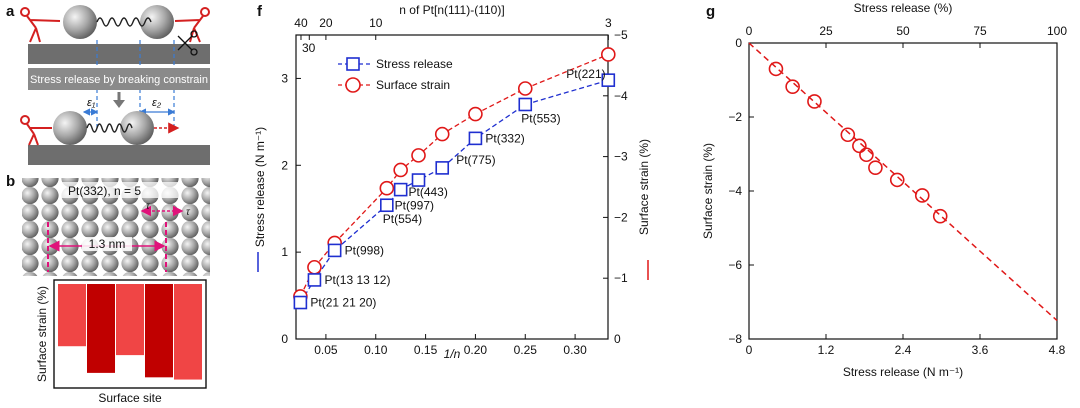 The height and width of the screenshot is (408, 1080). Describe the element at coordinates (735, 117) in the screenshot. I see `g-ytick-label: −2` at that location.